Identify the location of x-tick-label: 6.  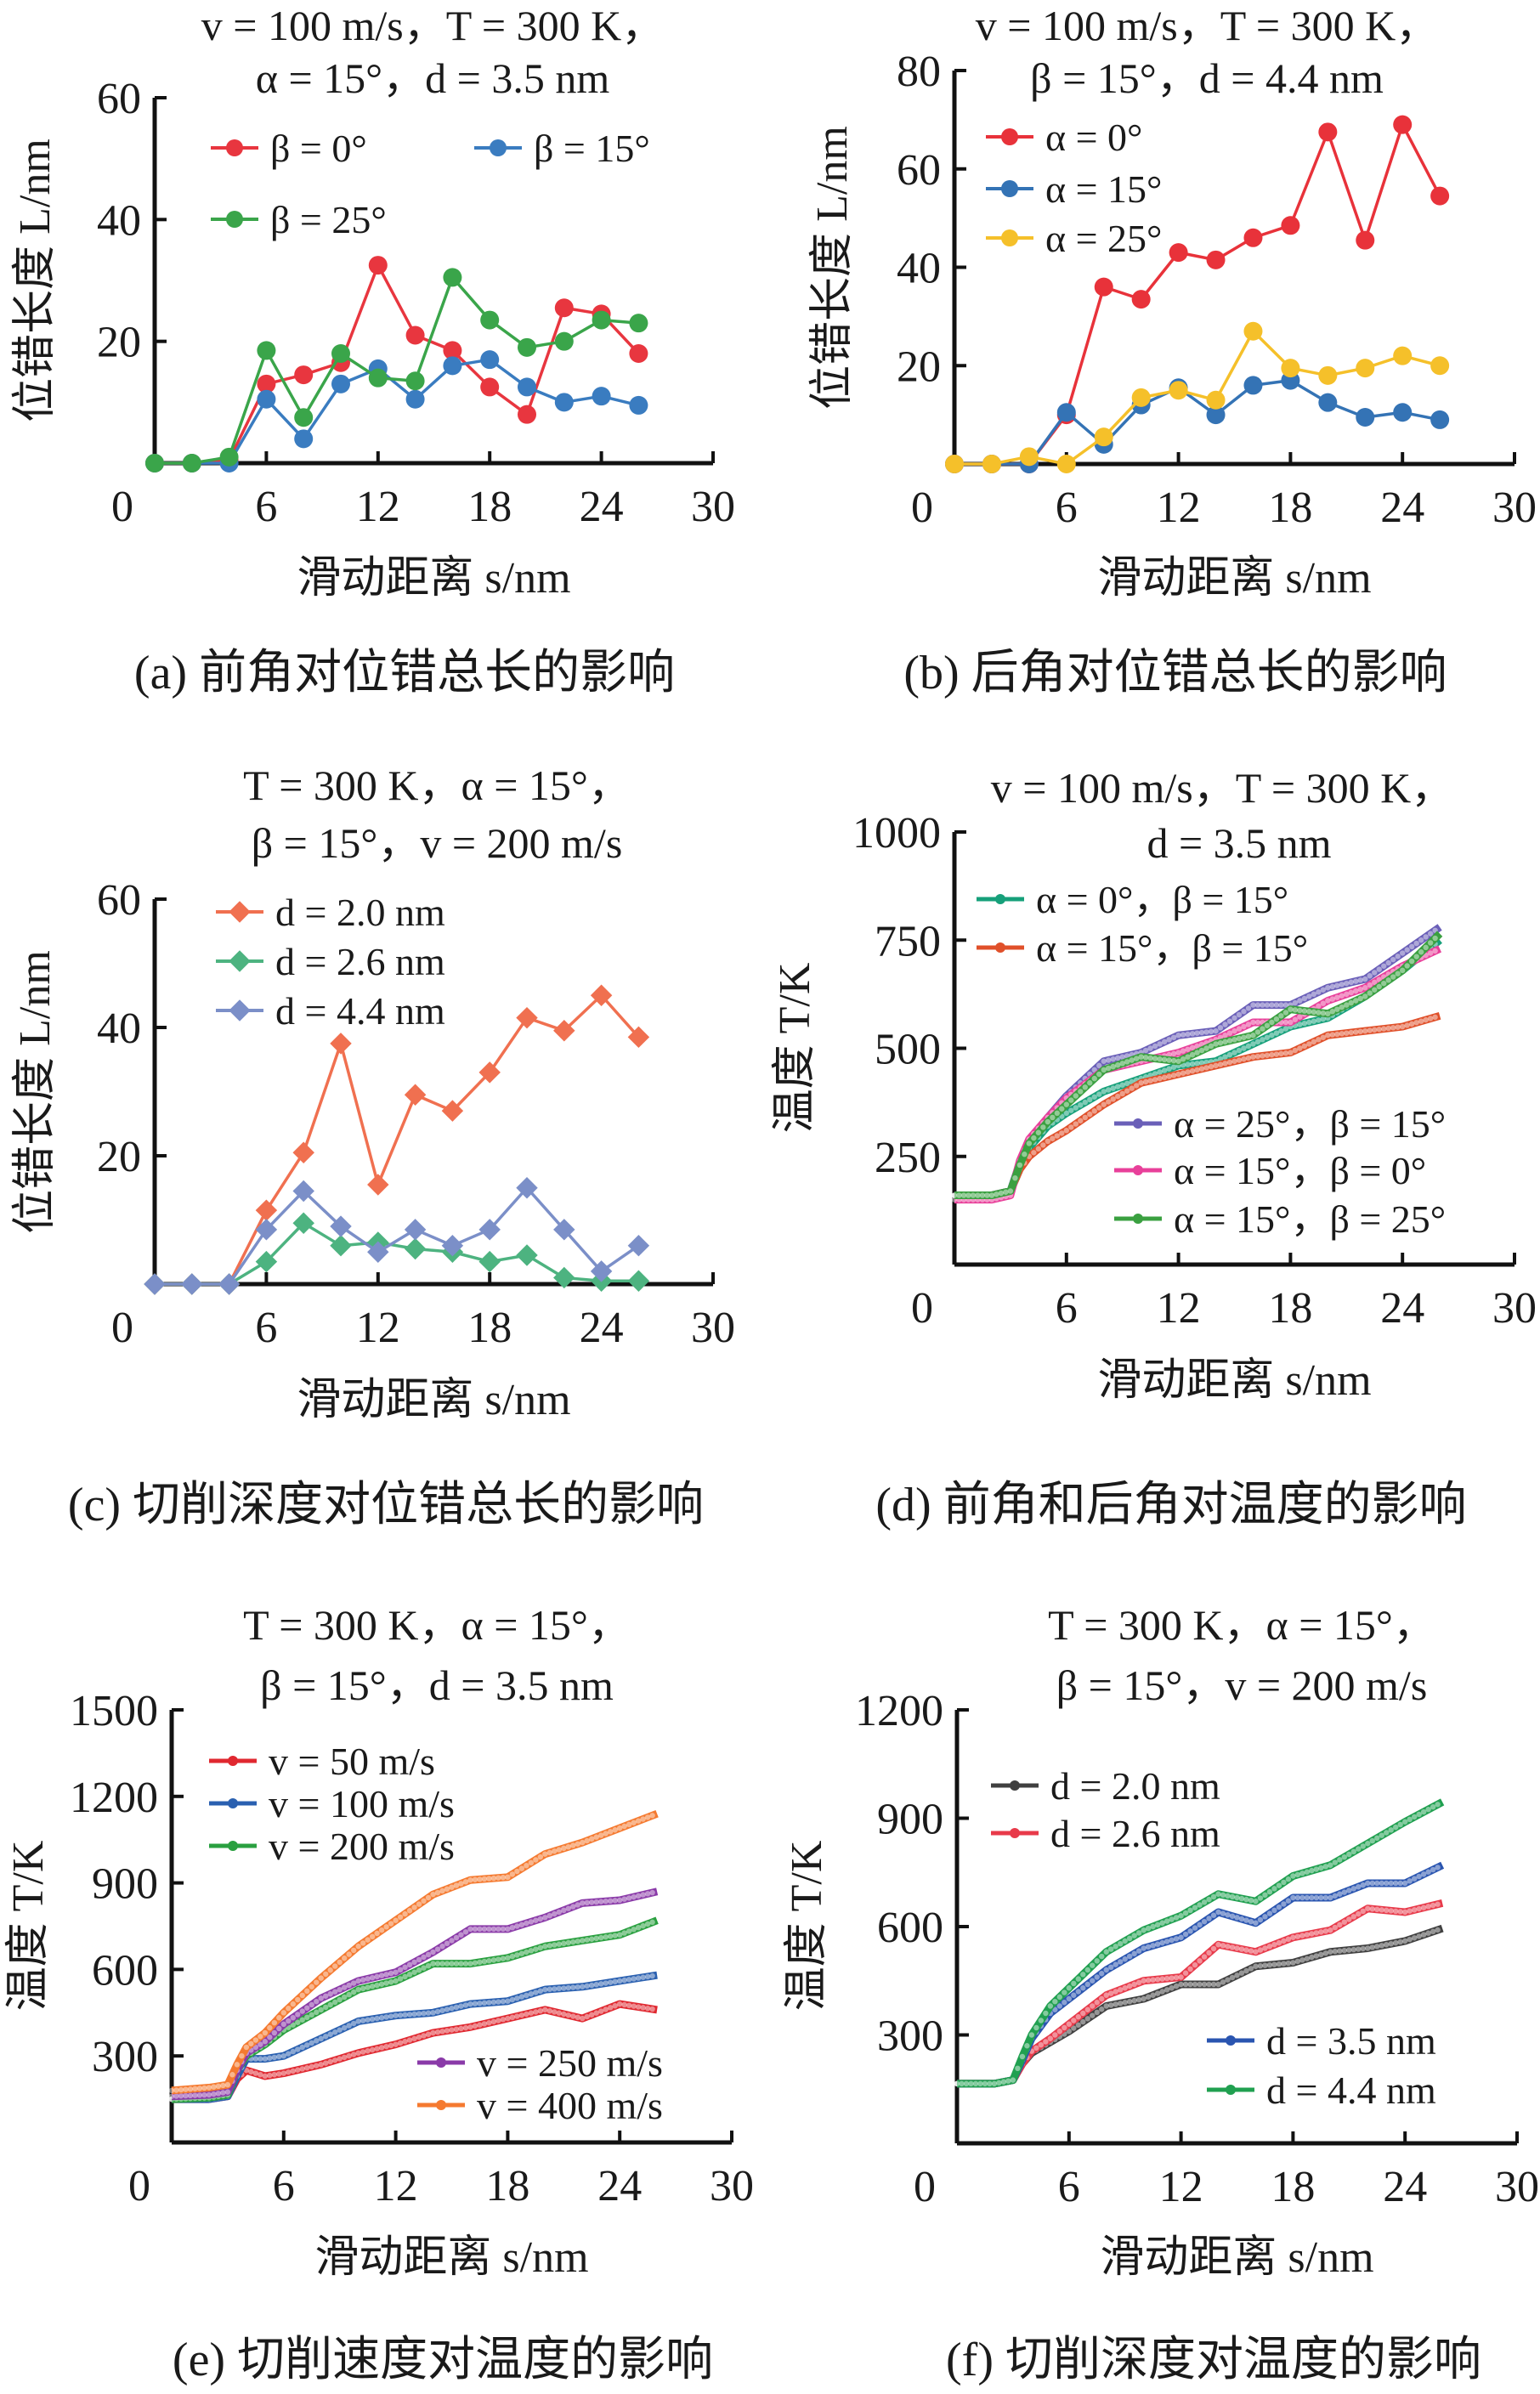
(1067, 1308).